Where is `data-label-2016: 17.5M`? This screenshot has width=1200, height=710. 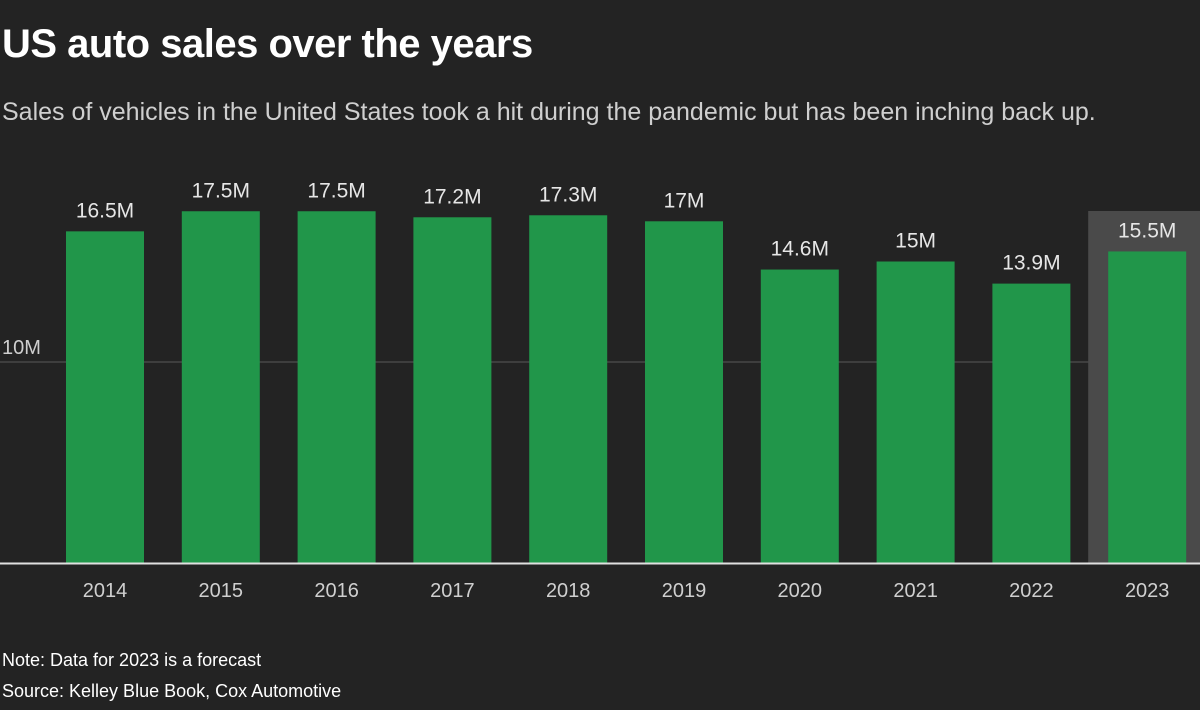 data-label-2016: 17.5M is located at coordinates (336, 190).